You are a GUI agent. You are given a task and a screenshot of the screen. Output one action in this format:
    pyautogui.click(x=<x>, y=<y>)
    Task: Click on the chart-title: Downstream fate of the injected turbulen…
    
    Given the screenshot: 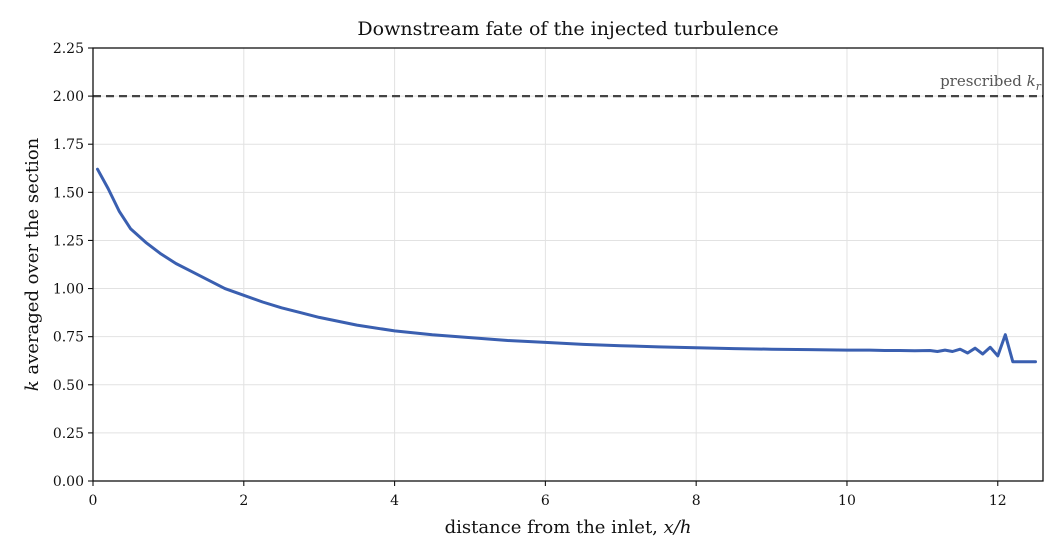 What is the action you would take?
    pyautogui.click(x=567, y=29)
    